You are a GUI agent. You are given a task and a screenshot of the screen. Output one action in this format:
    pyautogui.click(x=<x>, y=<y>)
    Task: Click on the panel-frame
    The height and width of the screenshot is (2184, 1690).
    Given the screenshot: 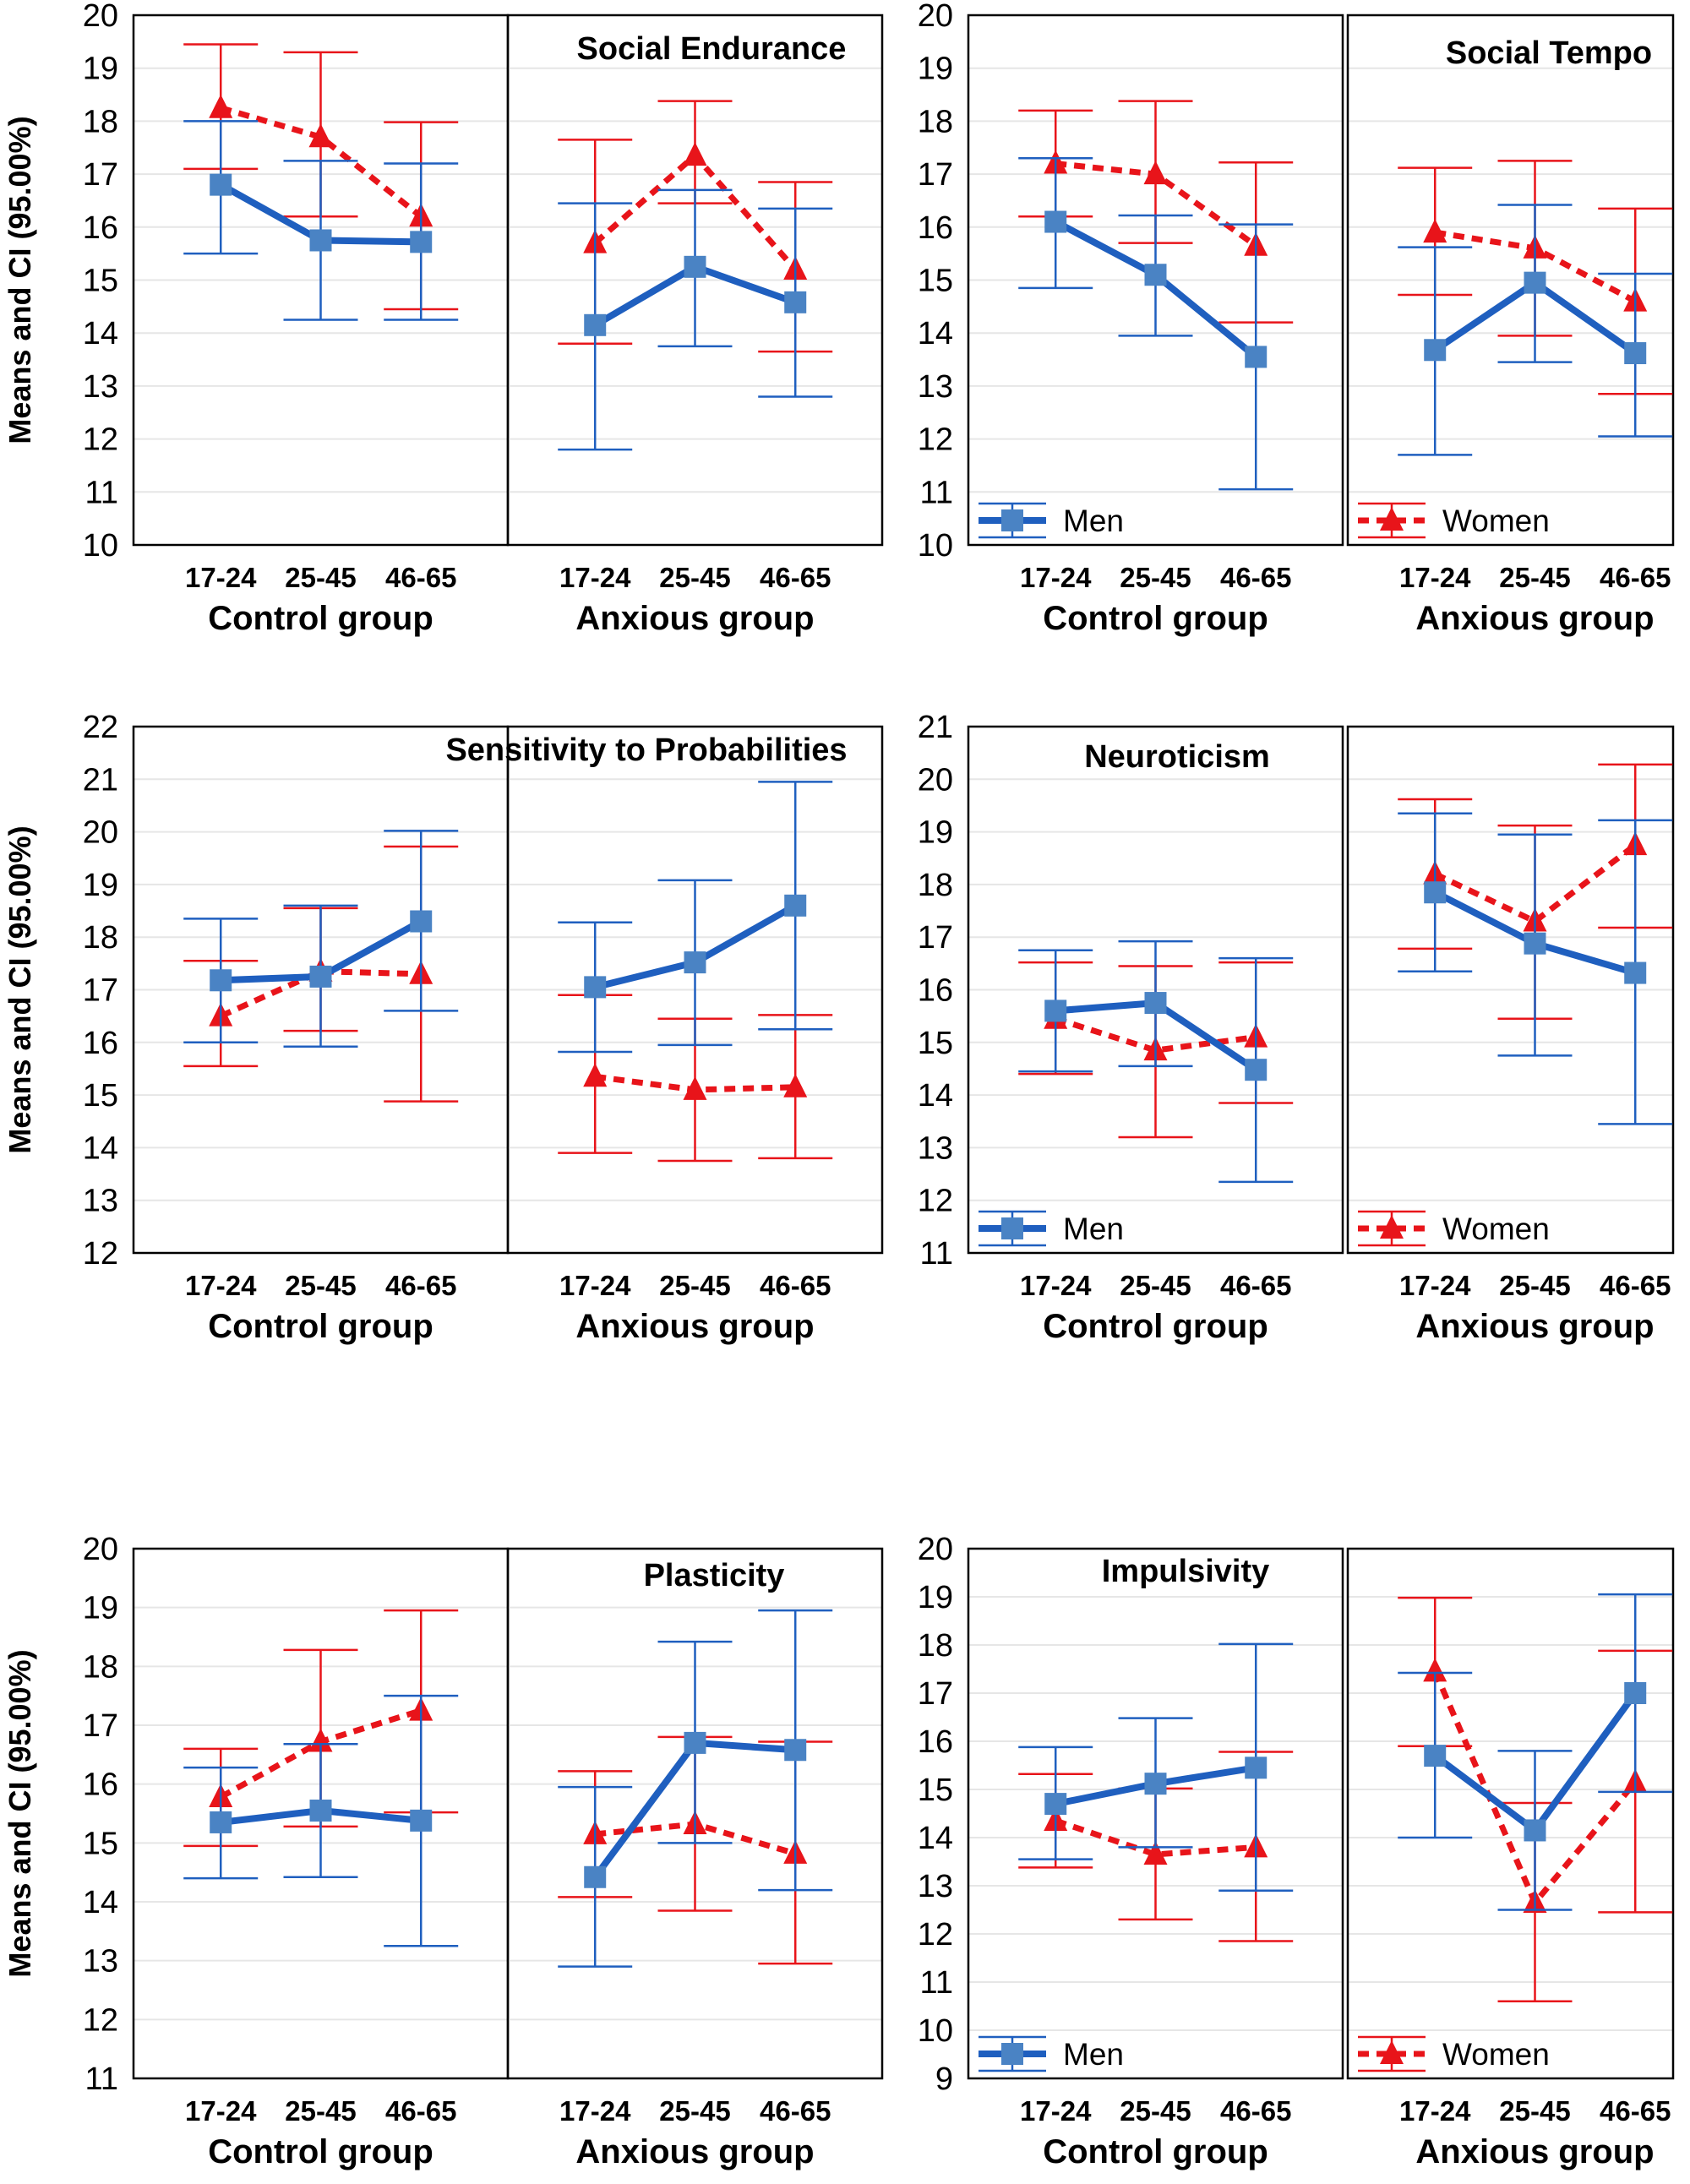 What is the action you would take?
    pyautogui.click(x=695, y=1813)
    